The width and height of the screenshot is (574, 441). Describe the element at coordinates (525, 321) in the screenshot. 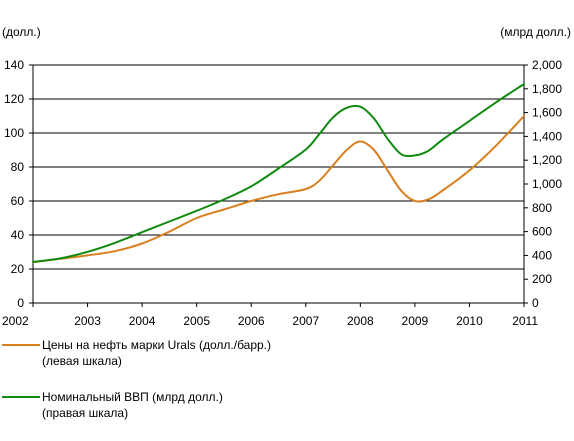

I see `x-tick-label-9: 2011` at that location.